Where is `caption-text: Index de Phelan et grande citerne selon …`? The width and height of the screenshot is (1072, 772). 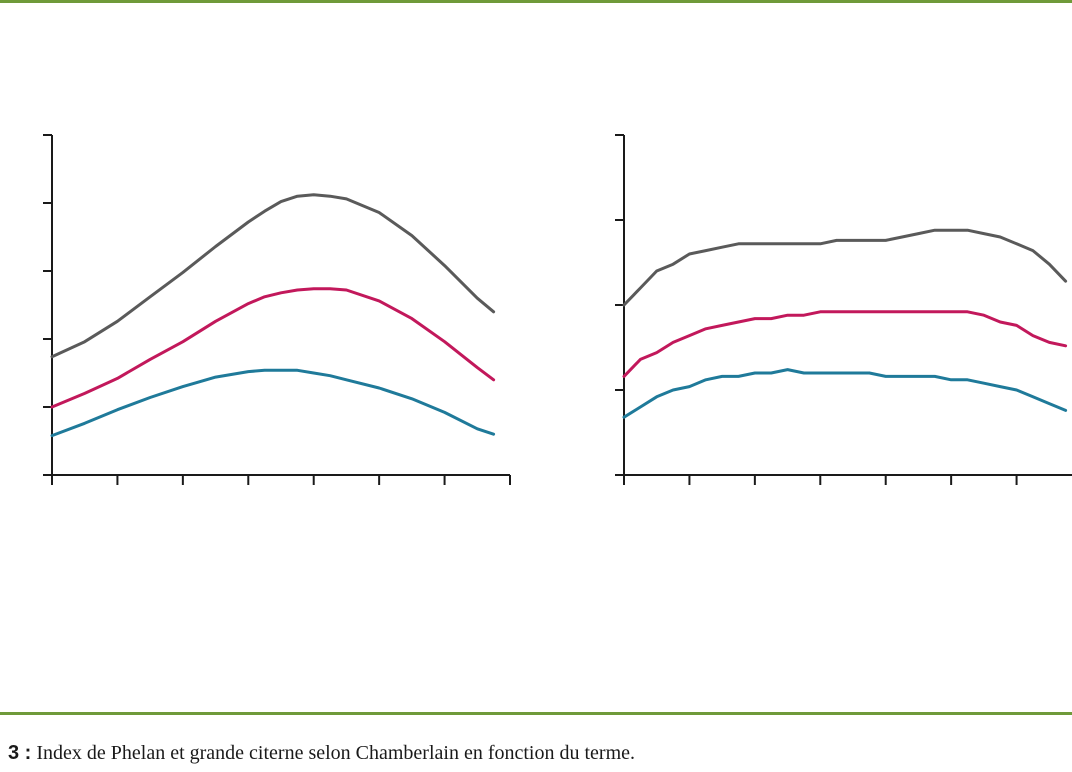 caption-text: Index de Phelan et grande citerne selon … is located at coordinates (333, 753).